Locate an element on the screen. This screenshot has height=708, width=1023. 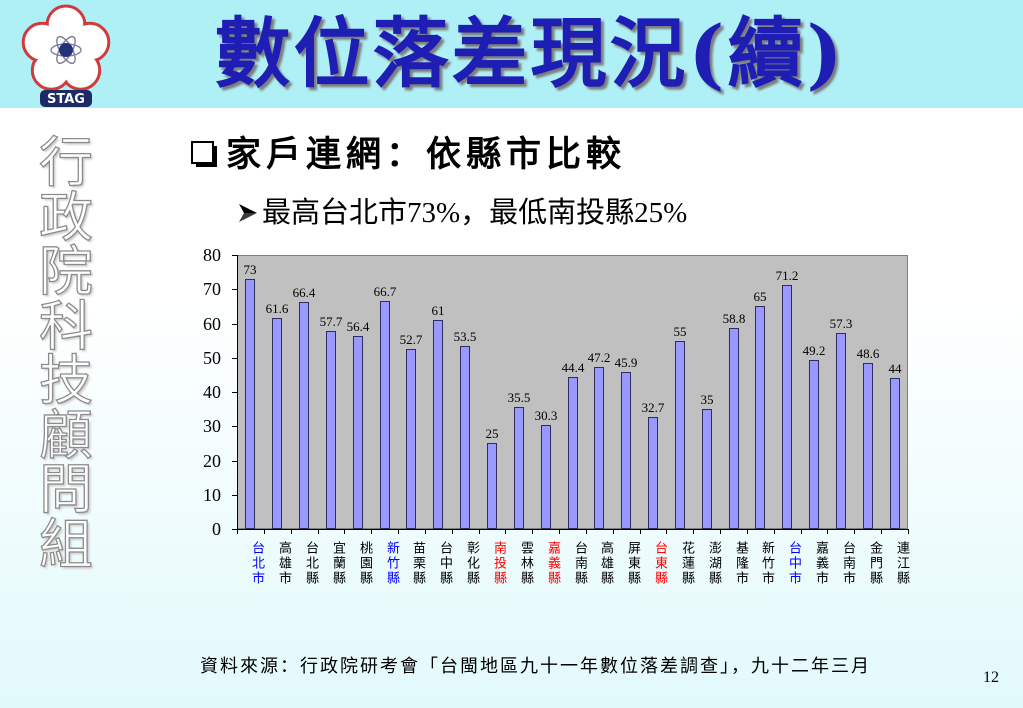
x-tick-label: 基隆市 is located at coordinates (740, 563).